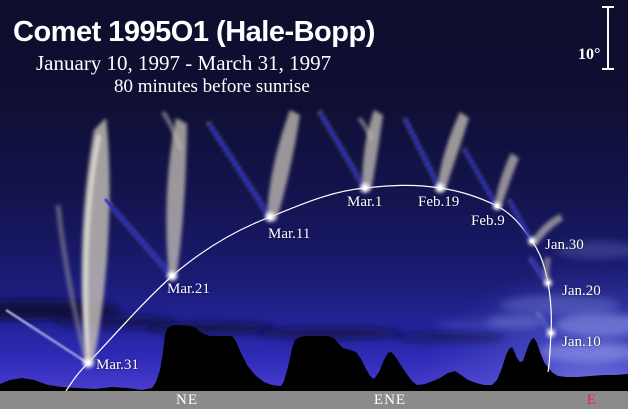 Image resolution: width=628 pixels, height=409 pixels. I want to click on scale-label: 10°, so click(589, 54).